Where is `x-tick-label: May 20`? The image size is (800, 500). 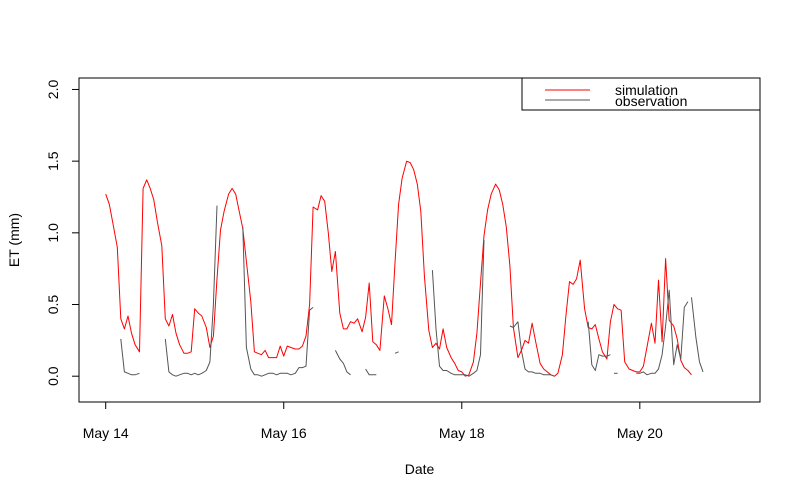 x-tick-label: May 20 is located at coordinates (640, 433).